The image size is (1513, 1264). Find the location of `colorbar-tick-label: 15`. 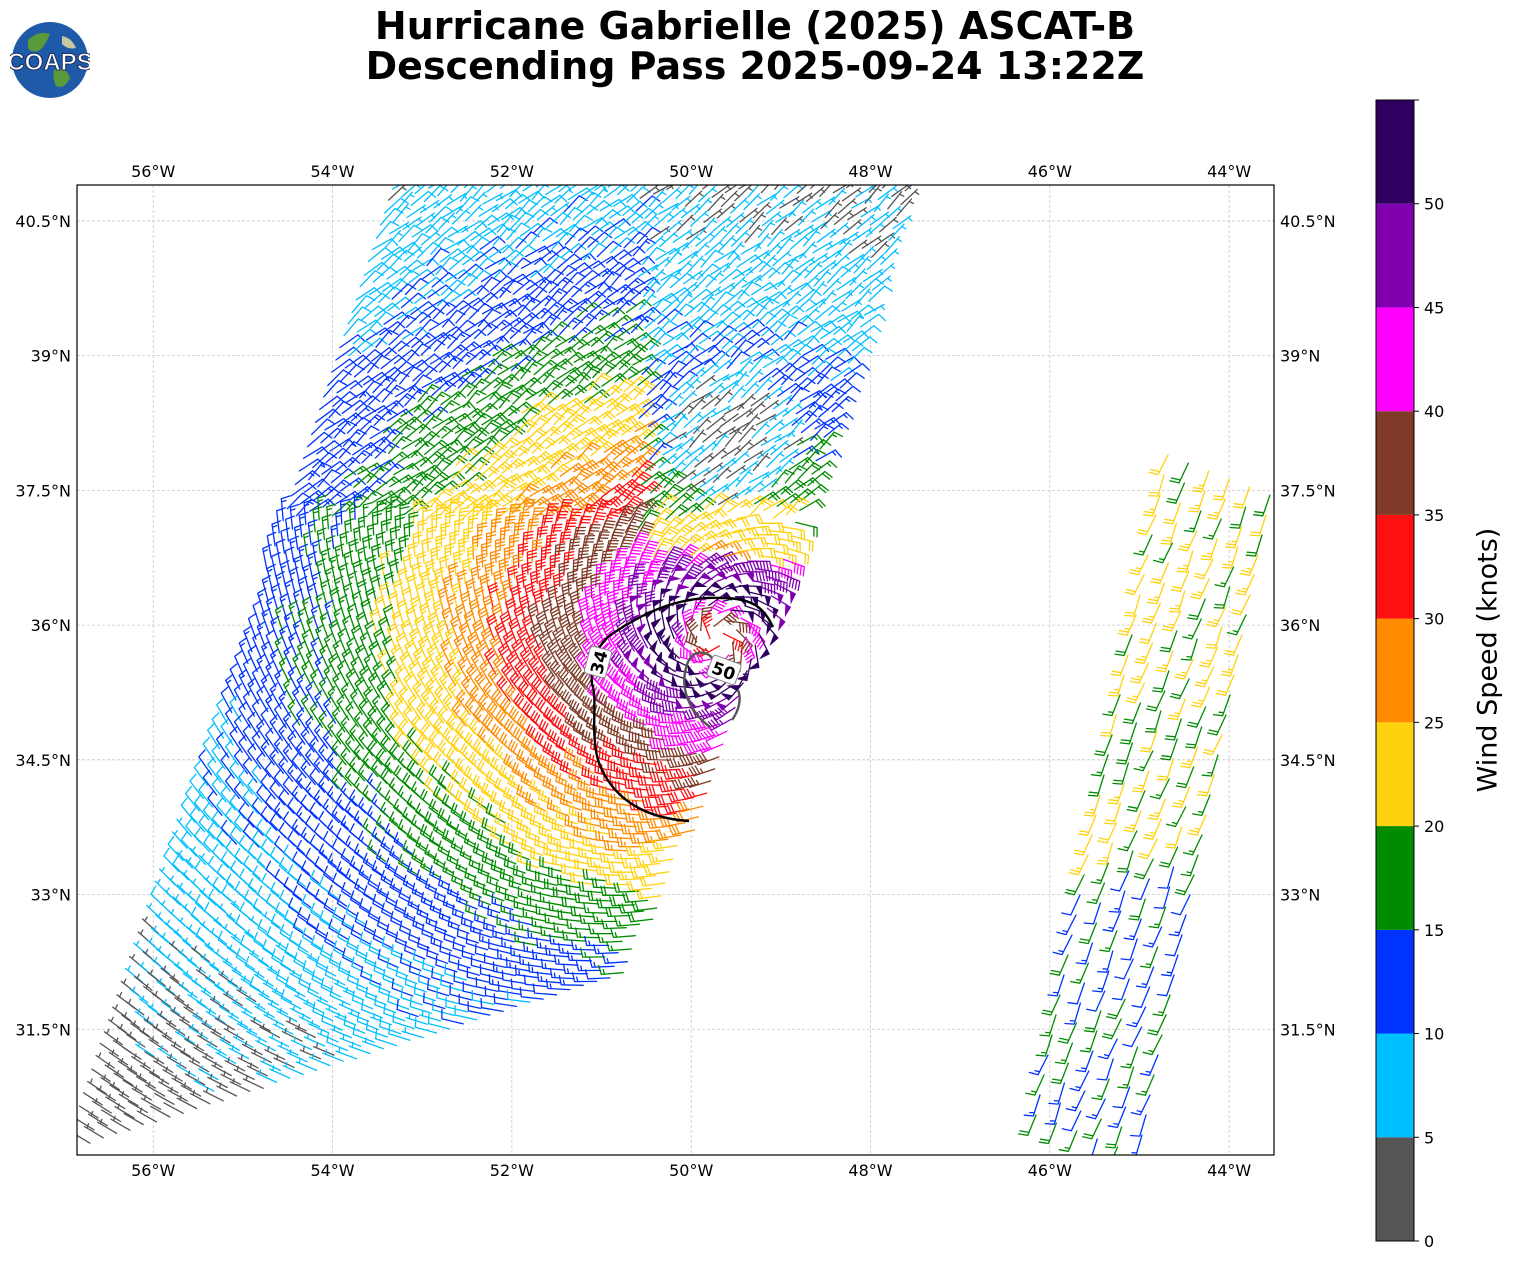

colorbar-tick-label: 15 is located at coordinates (1434, 930).